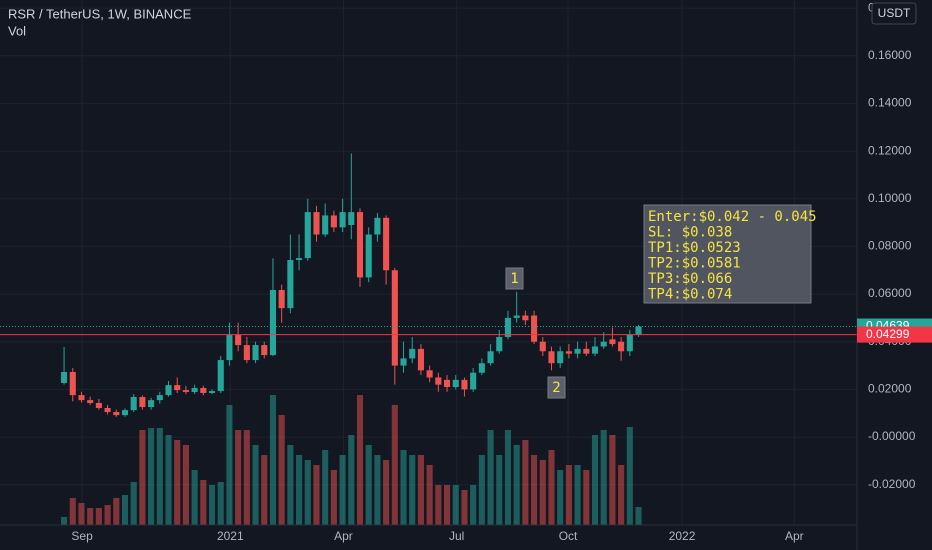 This screenshot has height=550, width=932. Describe the element at coordinates (890, 198) in the screenshot. I see `y-tick-label: 0.10000` at that location.